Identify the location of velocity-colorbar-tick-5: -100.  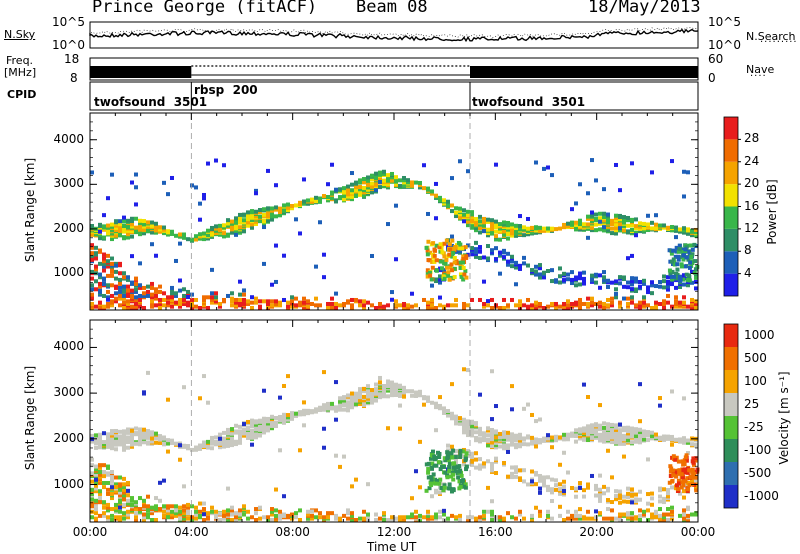
(758, 449).